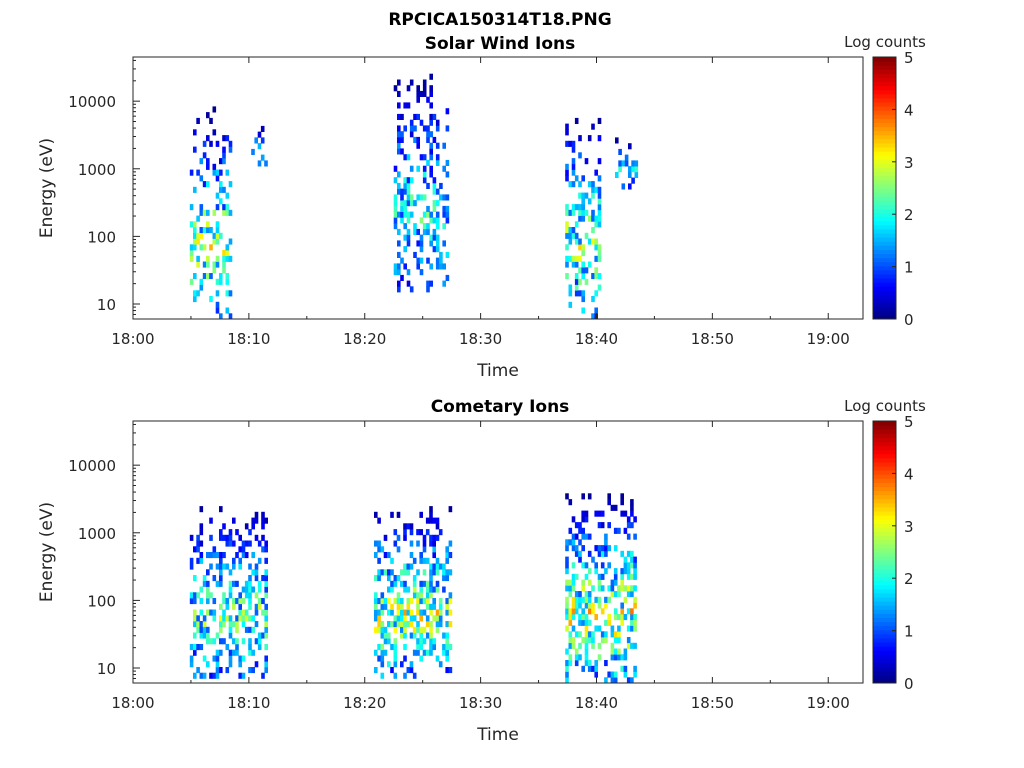  I want to click on x-tick-label: 18:30, so click(480, 339).